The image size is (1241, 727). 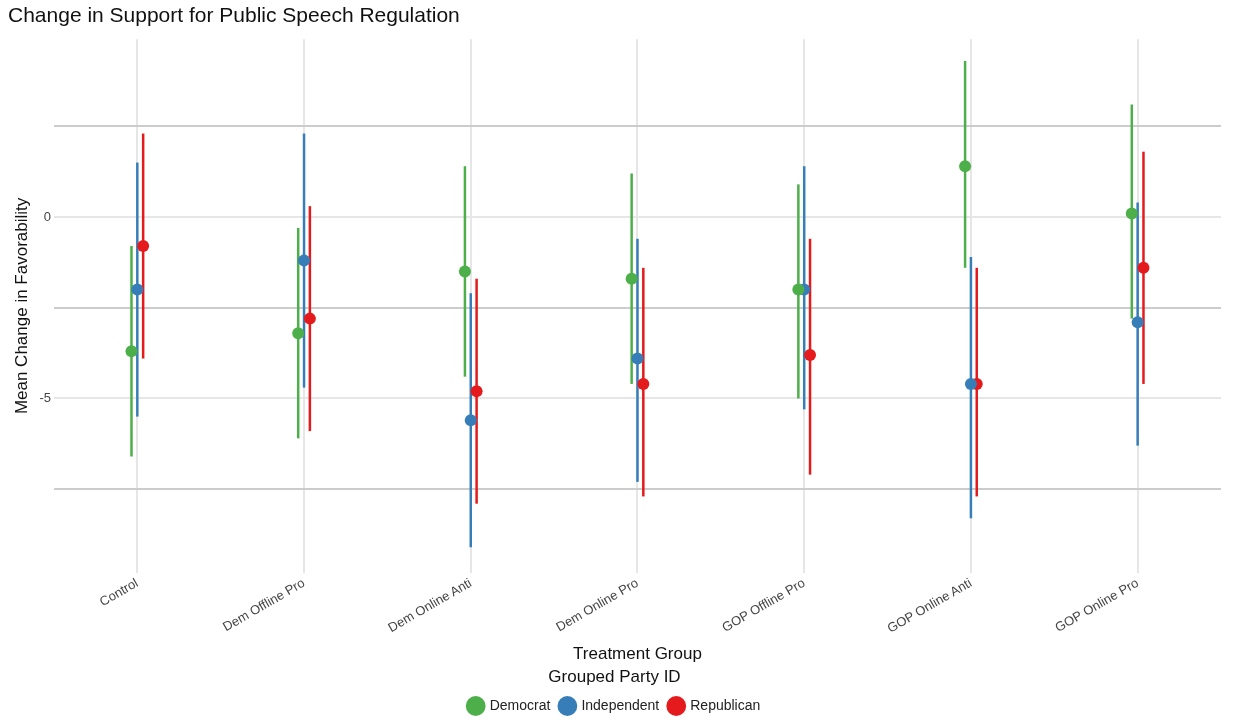 What do you see at coordinates (234, 15) in the screenshot?
I see `chart-title: Change in Support for Public Speech Regulation` at bounding box center [234, 15].